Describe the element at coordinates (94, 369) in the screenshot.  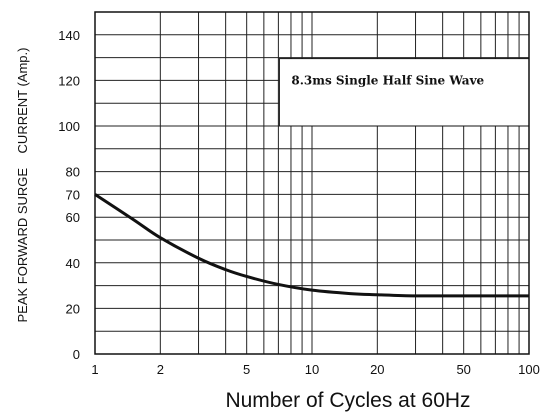
I see `x-tick-label: 1` at that location.